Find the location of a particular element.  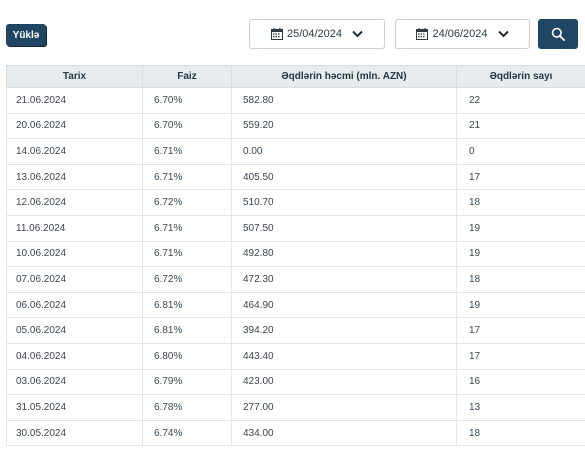

cell-count: 22 is located at coordinates (520, 100).